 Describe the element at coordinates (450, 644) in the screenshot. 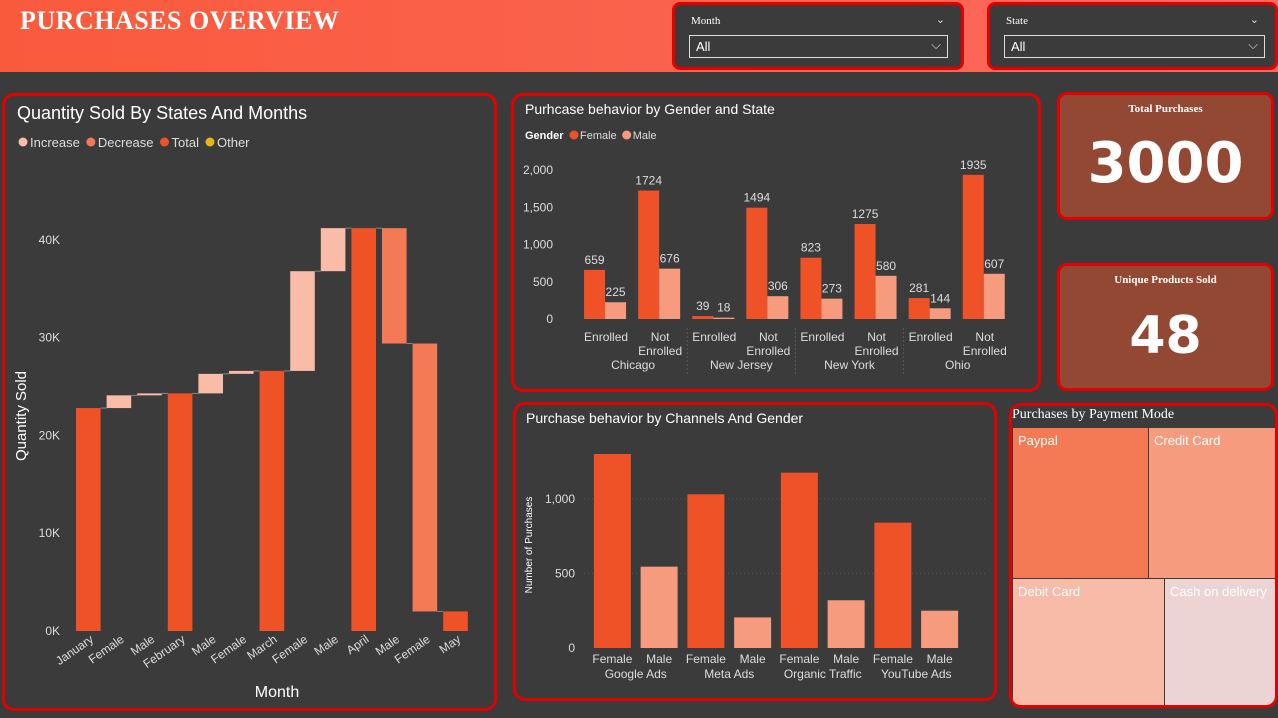

I see `x-tick-label: May` at that location.